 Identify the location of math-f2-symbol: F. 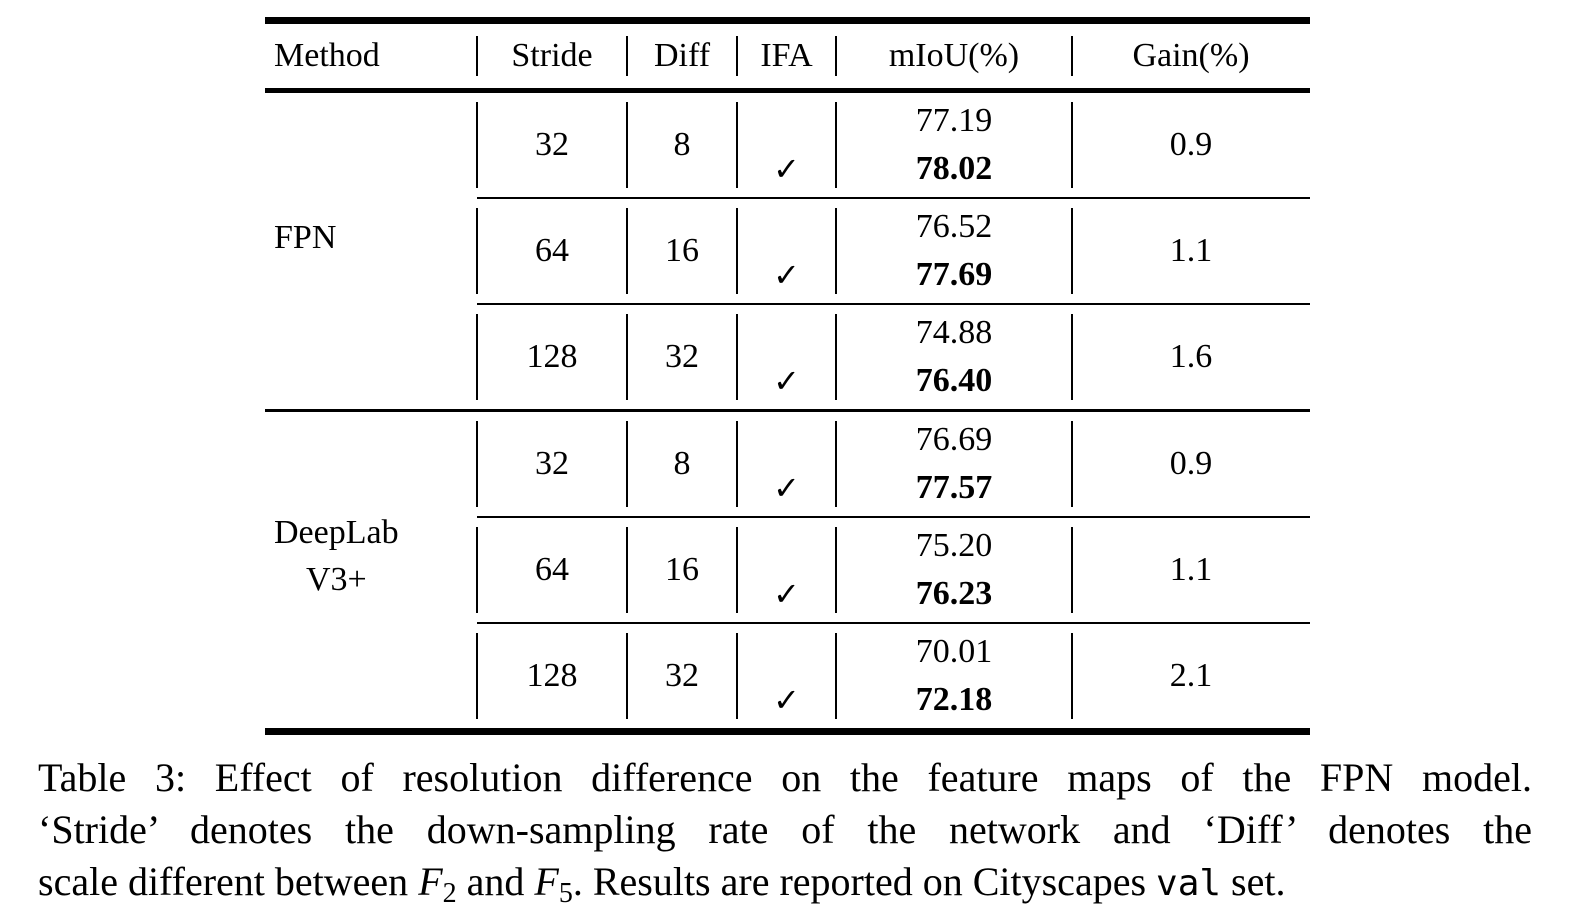
(430, 881).